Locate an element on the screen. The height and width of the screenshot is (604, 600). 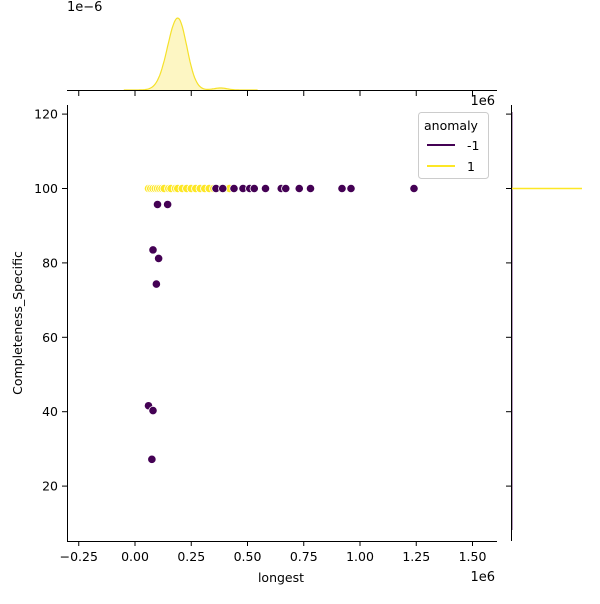
x-tick-label: 0.75 is located at coordinates (304, 556).